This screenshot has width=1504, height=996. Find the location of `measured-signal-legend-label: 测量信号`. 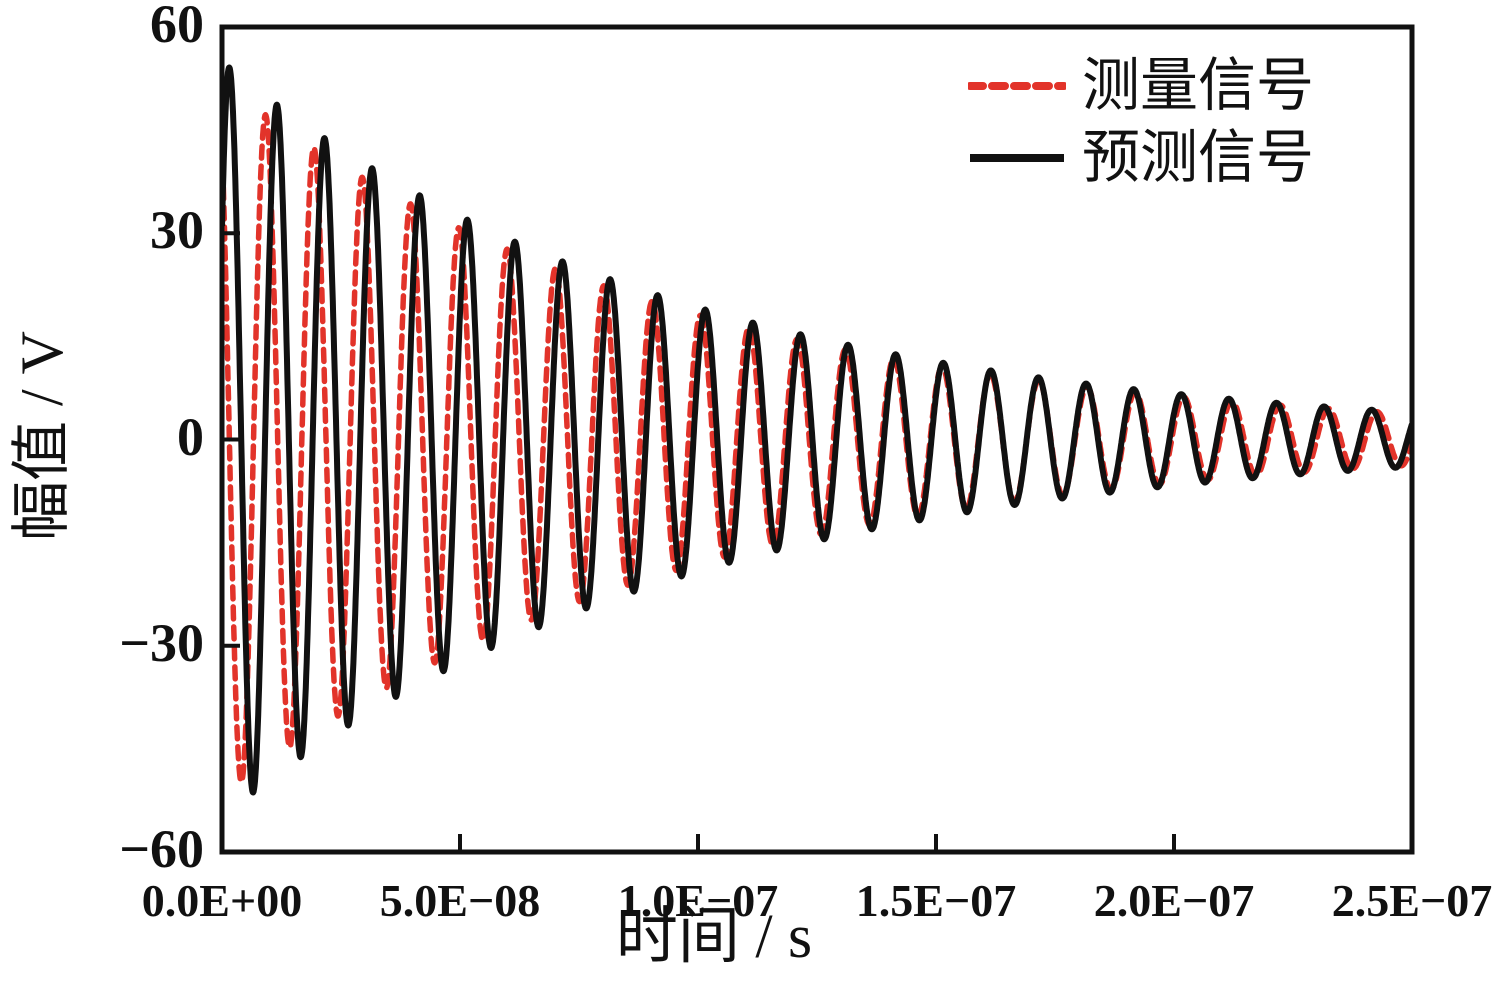

measured-signal-legend-label: 测量信号 is located at coordinates (1198, 85).